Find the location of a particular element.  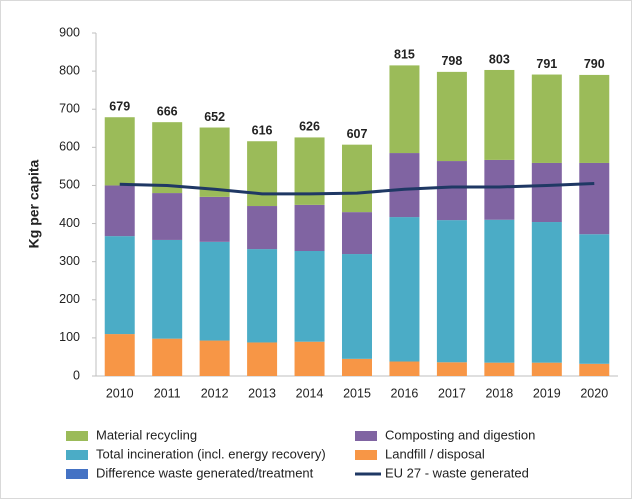

x-tick-label: 2016 is located at coordinates (405, 393).